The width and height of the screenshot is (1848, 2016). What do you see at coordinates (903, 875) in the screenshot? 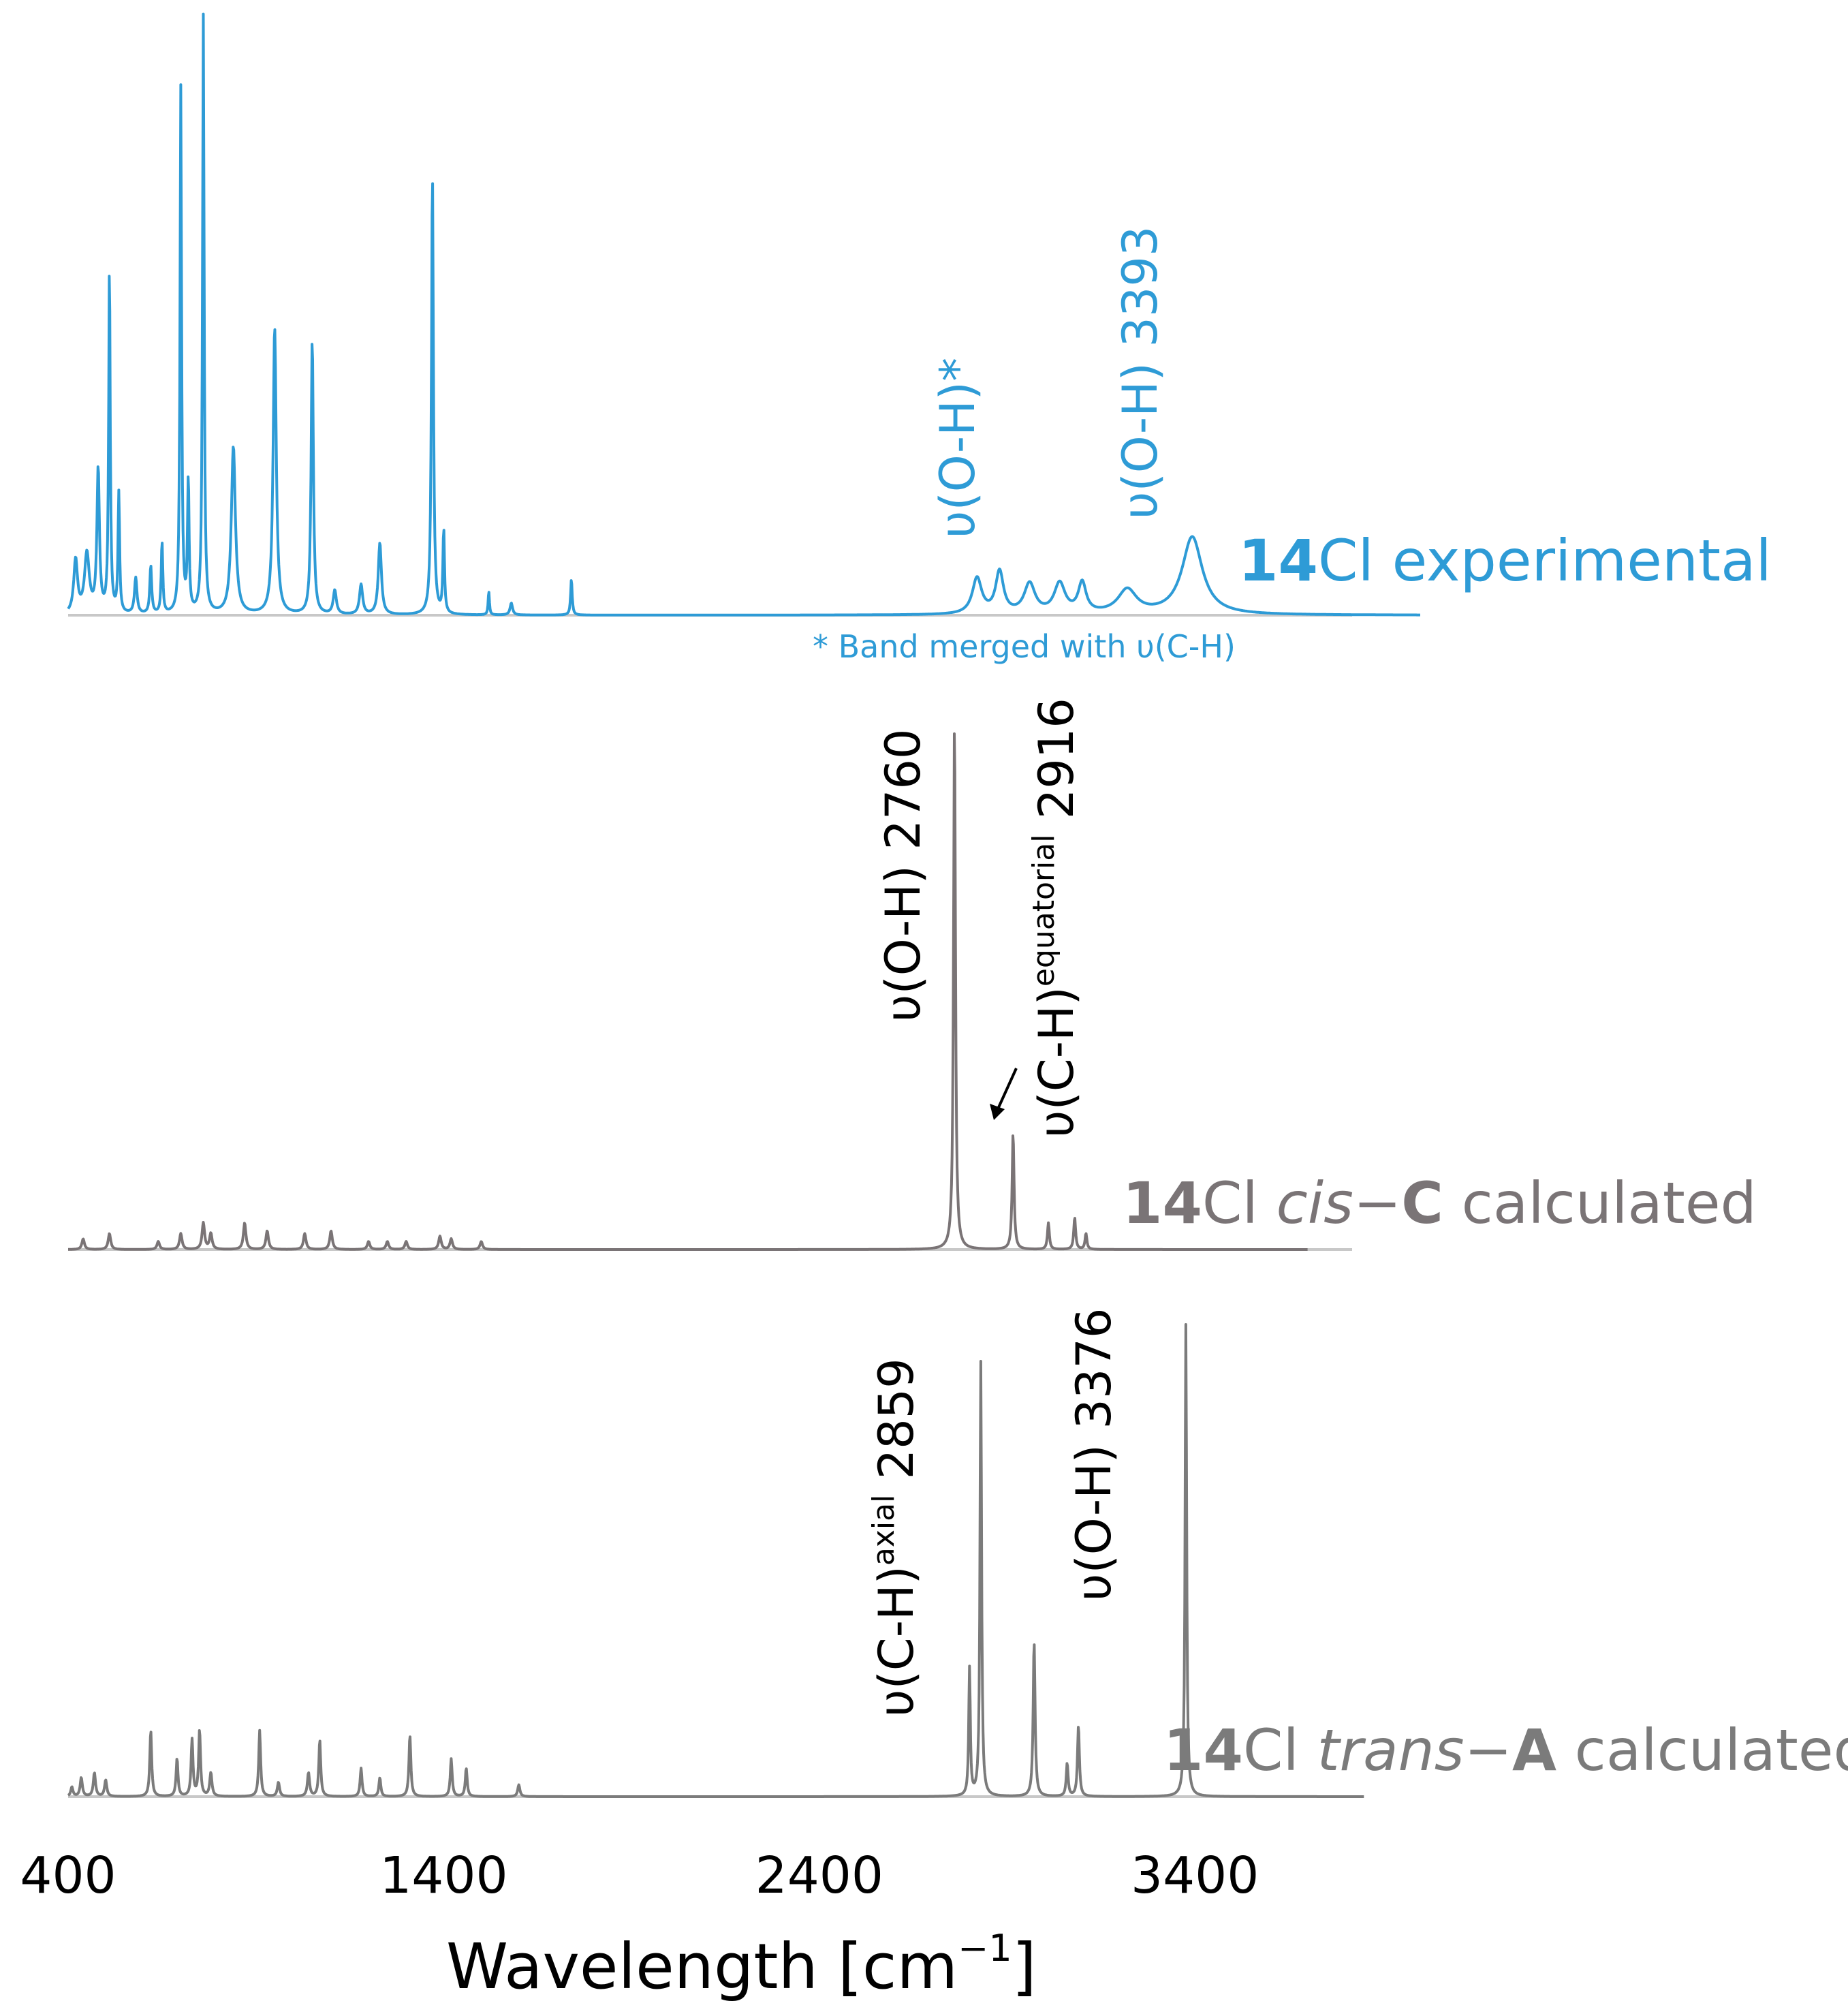
I see `cis-oh-2760-annotation: υ(O-H) 2760` at bounding box center [903, 875].